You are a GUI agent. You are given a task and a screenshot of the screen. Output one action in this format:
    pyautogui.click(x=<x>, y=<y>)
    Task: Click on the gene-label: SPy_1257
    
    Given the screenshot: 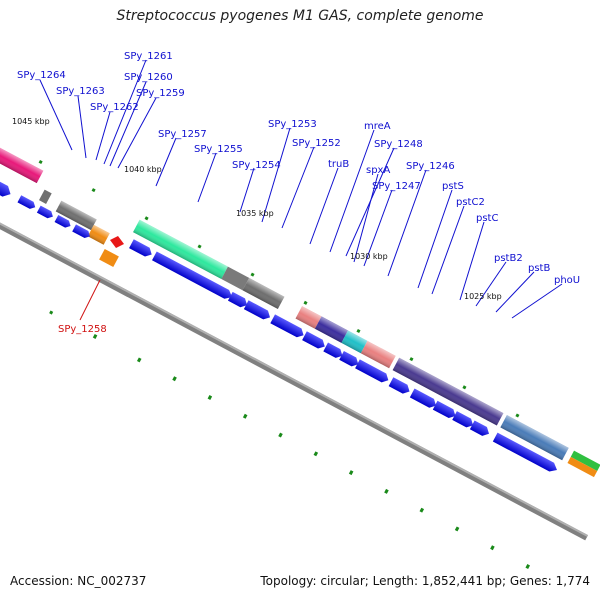 What is the action you would take?
    pyautogui.click(x=182, y=134)
    